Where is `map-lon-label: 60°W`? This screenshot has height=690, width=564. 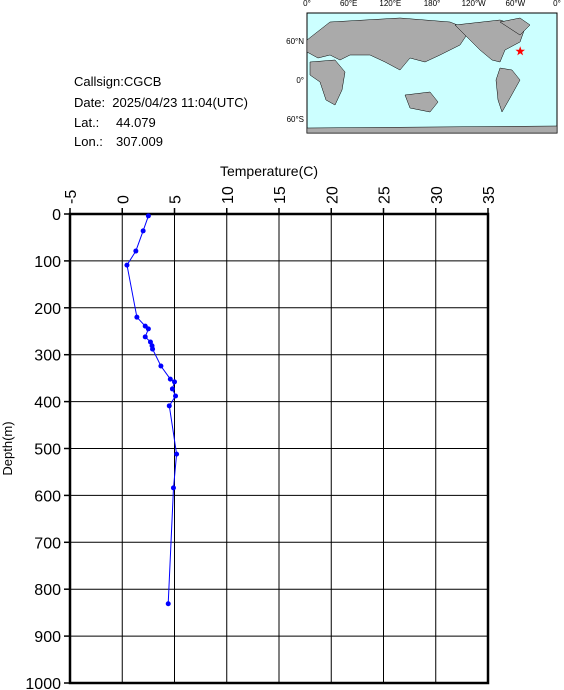
map-lon-label: 60°W is located at coordinates (516, 4).